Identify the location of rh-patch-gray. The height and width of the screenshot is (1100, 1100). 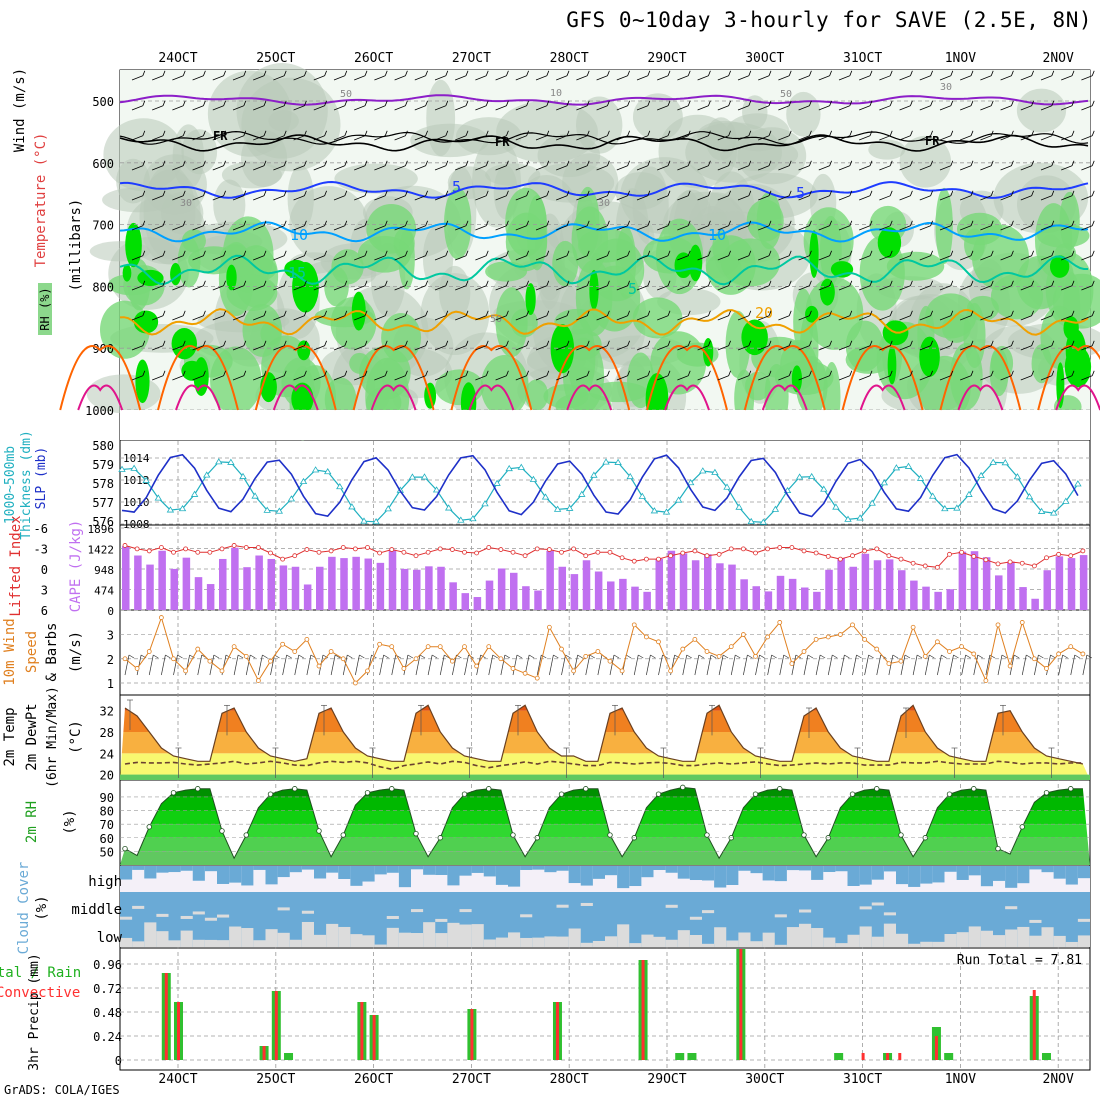
(229, 205).